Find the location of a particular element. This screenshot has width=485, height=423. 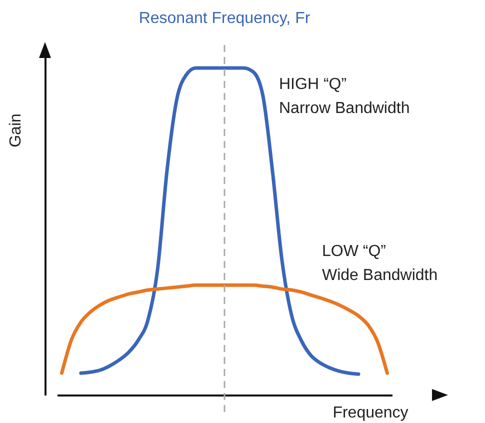

x-axis-title: Frequency is located at coordinates (370, 413).